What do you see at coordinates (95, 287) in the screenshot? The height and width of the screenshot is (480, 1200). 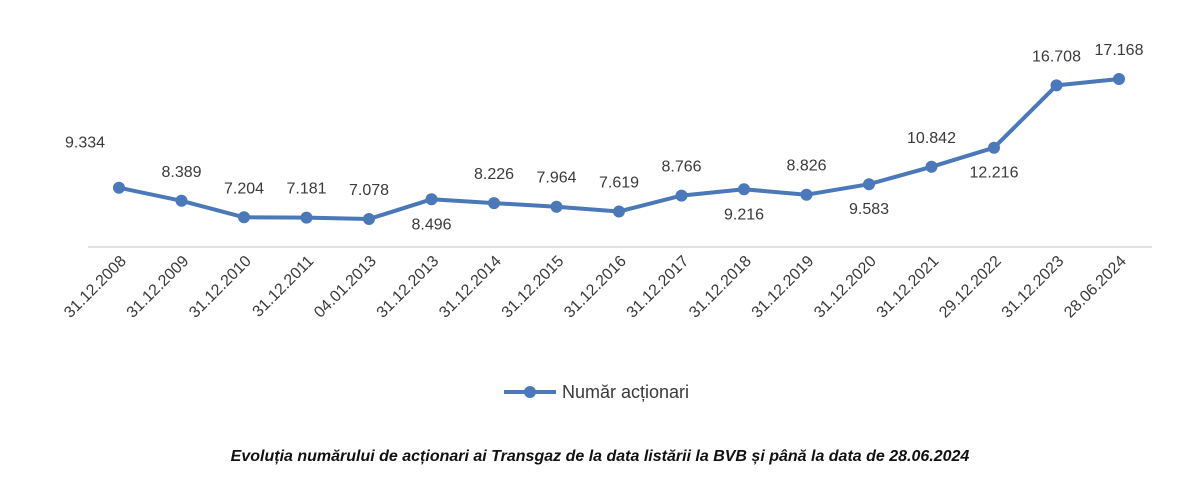 I see `x-tick-label: 31.12.2008` at bounding box center [95, 287].